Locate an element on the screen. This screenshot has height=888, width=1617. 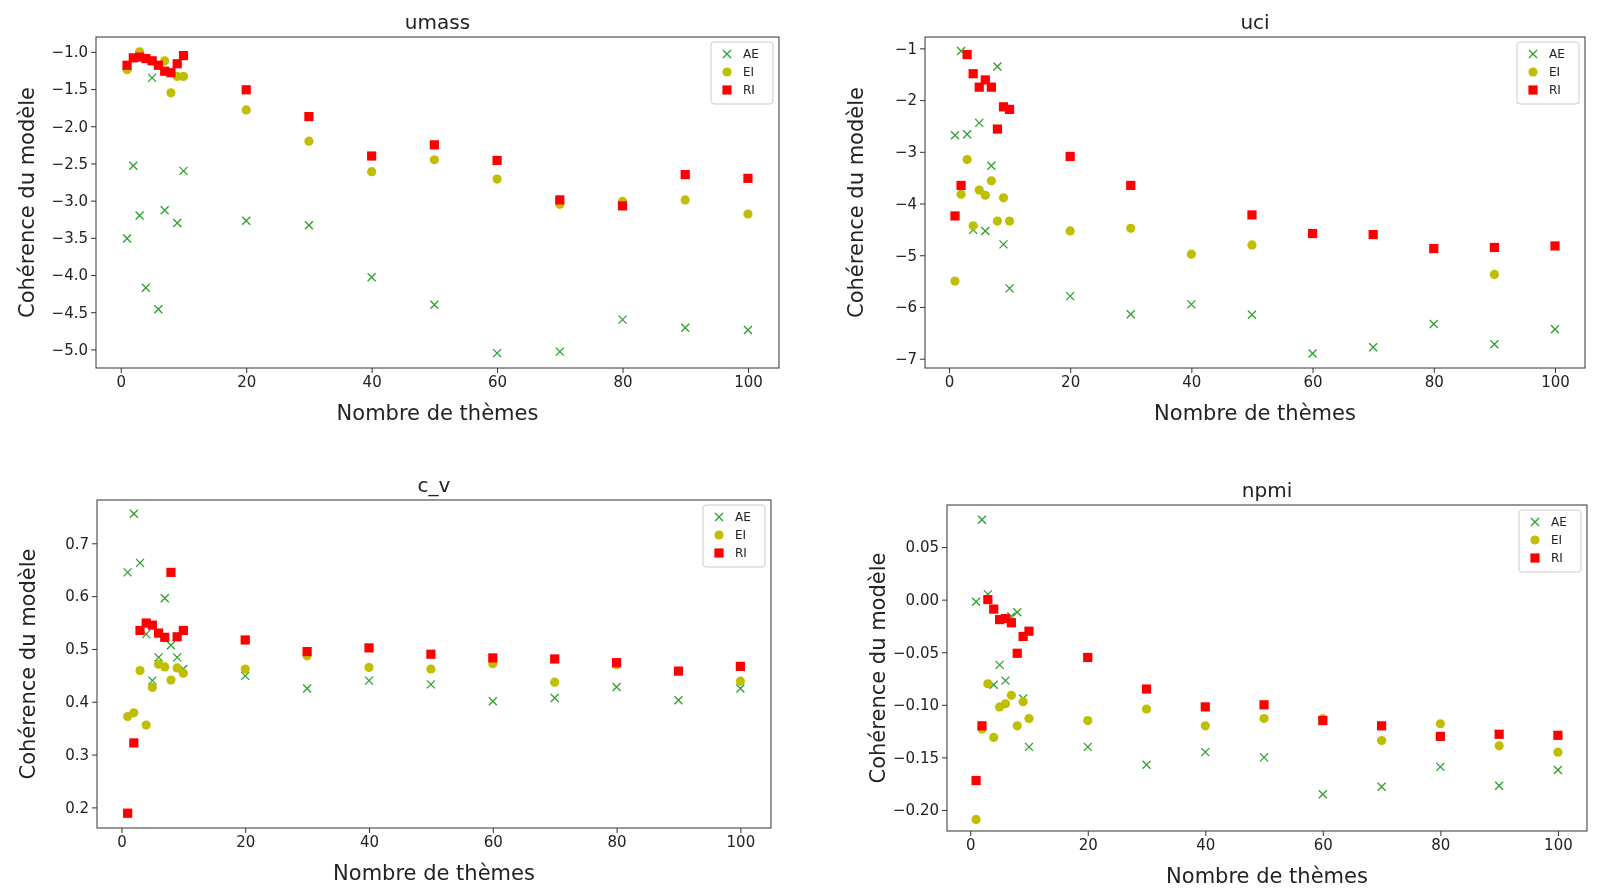
x-tick-label: 80 is located at coordinates (623, 381).